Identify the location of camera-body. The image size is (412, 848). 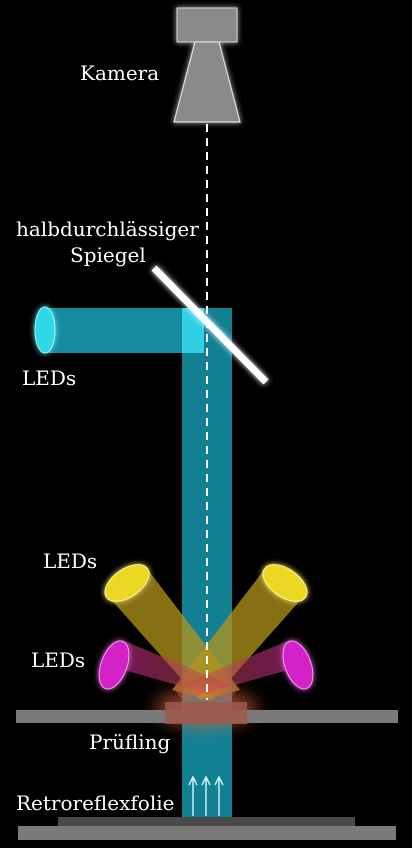
(207, 25).